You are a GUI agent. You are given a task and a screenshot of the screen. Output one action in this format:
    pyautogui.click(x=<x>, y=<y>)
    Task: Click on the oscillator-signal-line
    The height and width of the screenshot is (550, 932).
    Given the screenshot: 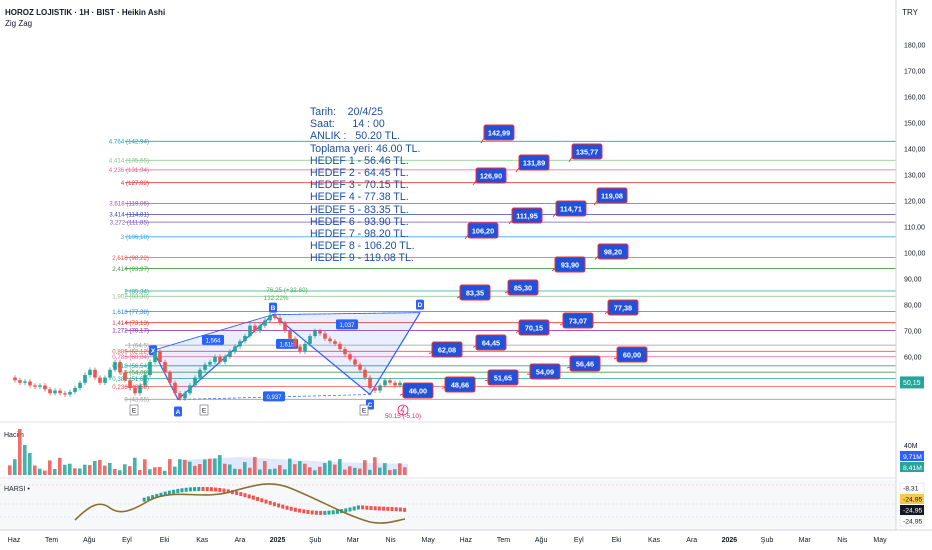 What is the action you would take?
    pyautogui.click(x=240, y=503)
    